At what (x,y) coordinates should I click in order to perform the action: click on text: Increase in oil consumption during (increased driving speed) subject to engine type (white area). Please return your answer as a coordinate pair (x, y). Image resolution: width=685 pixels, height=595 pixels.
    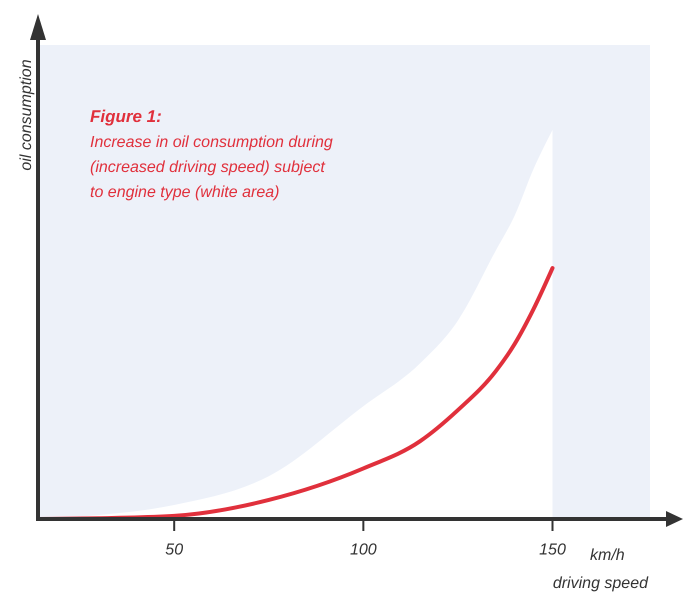
    Looking at the image, I should click on (211, 167).